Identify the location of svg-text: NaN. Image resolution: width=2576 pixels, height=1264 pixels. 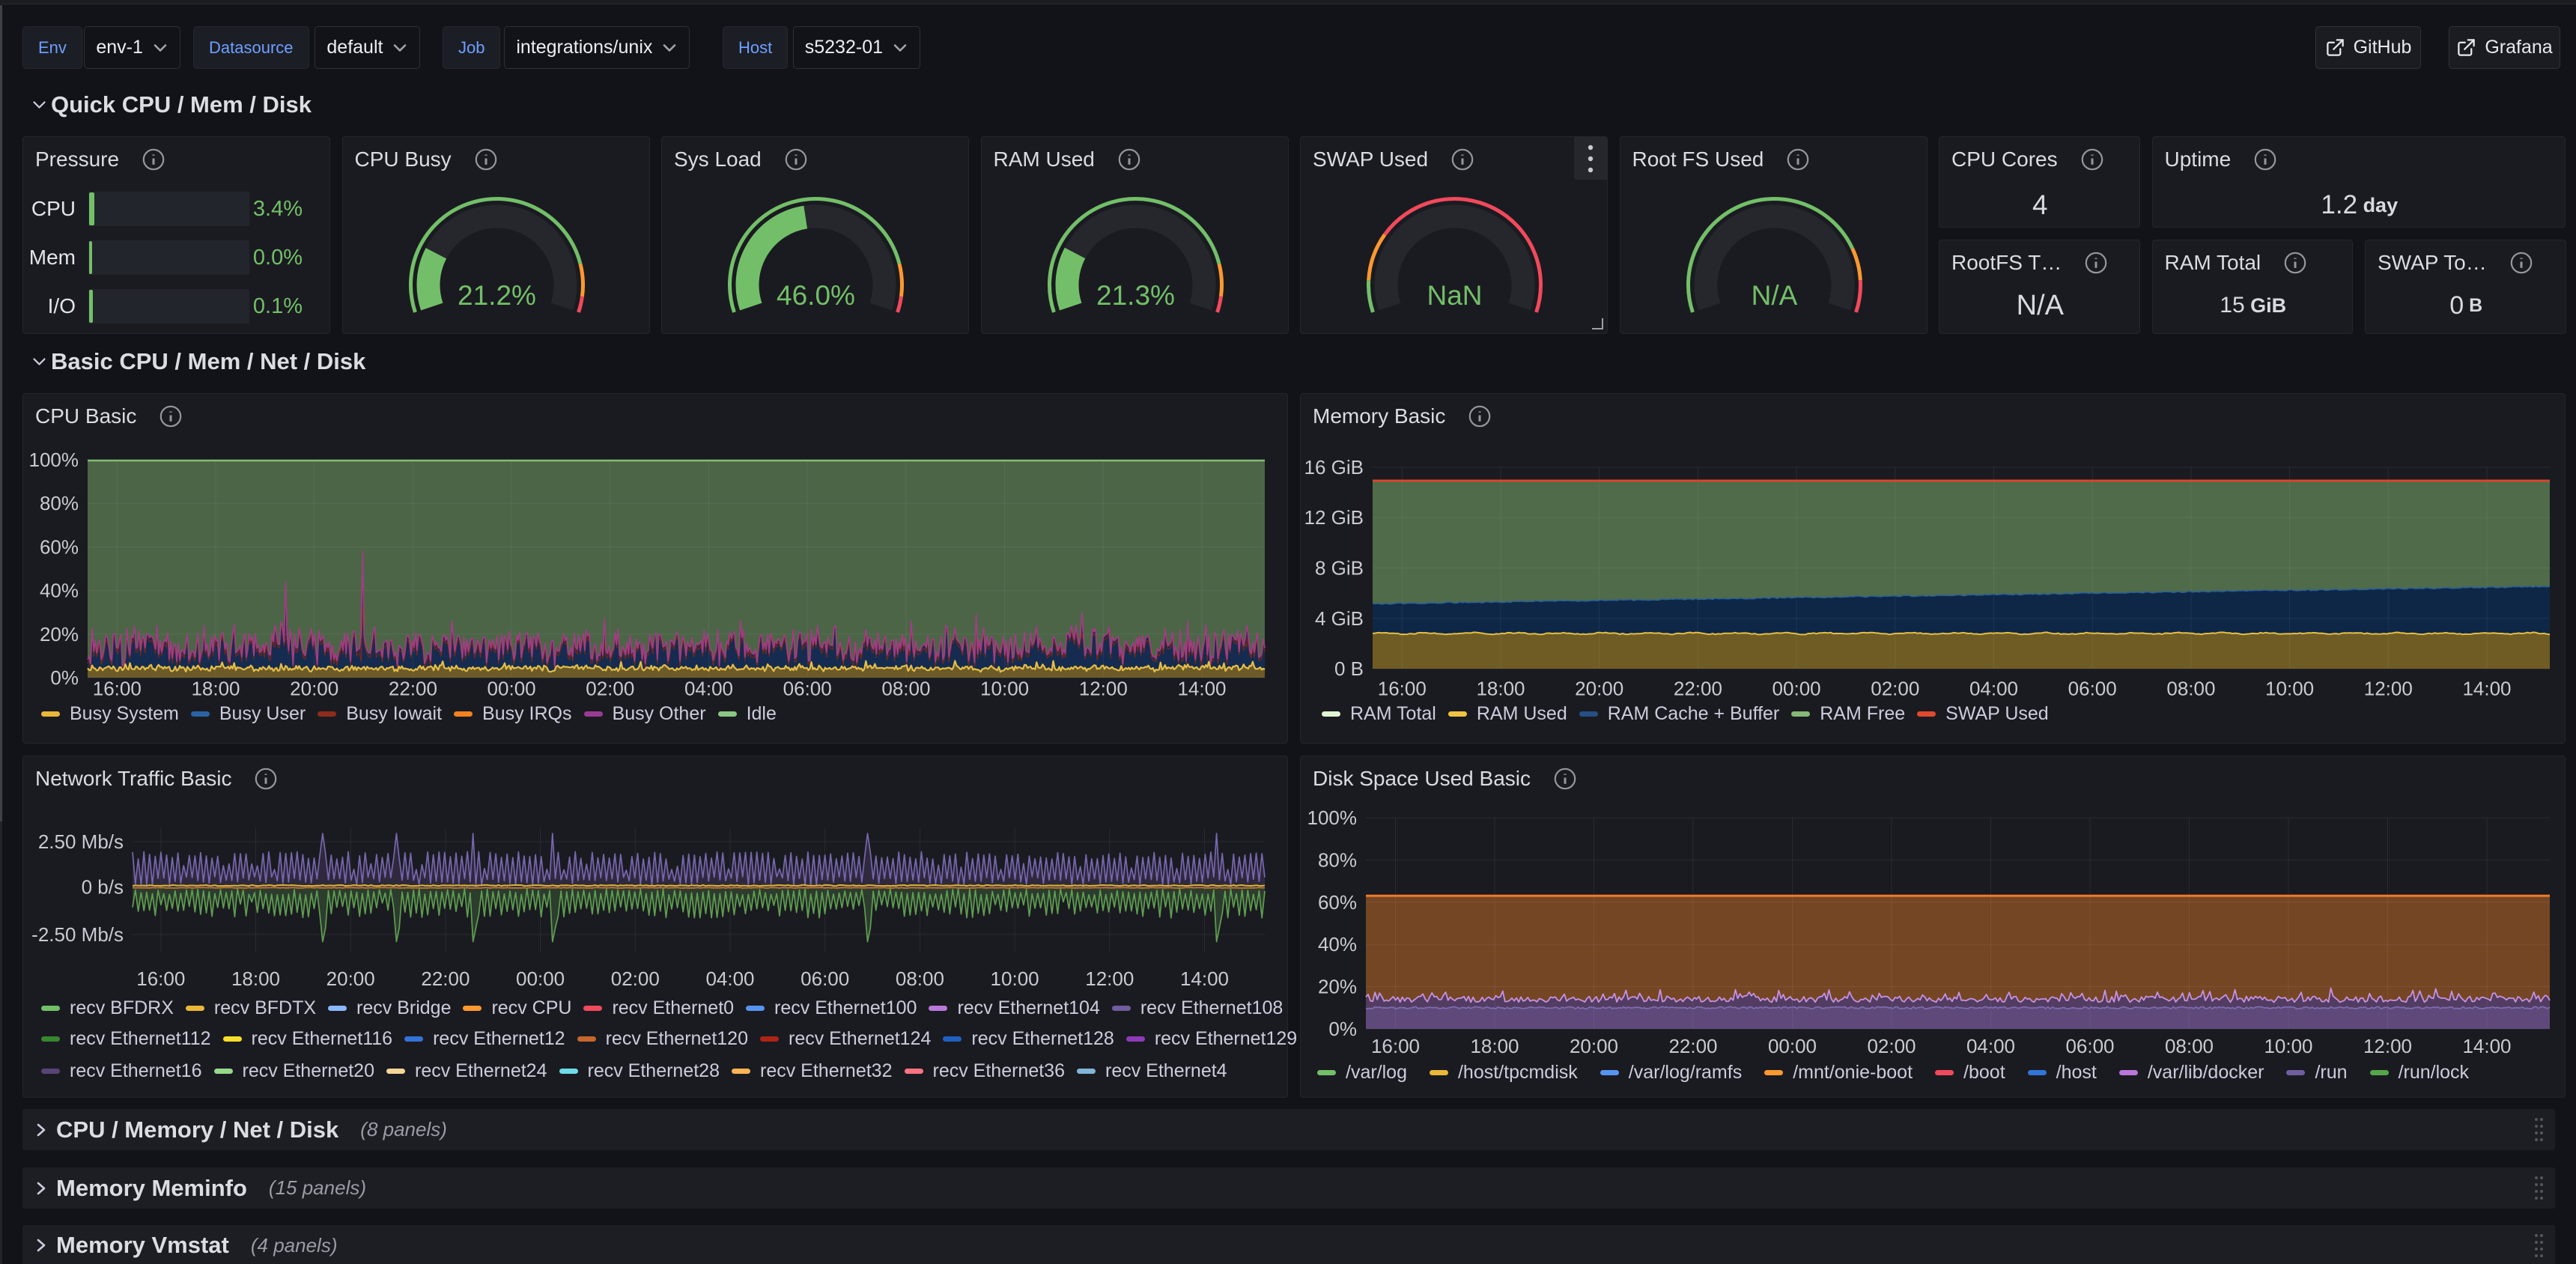
(1454, 295).